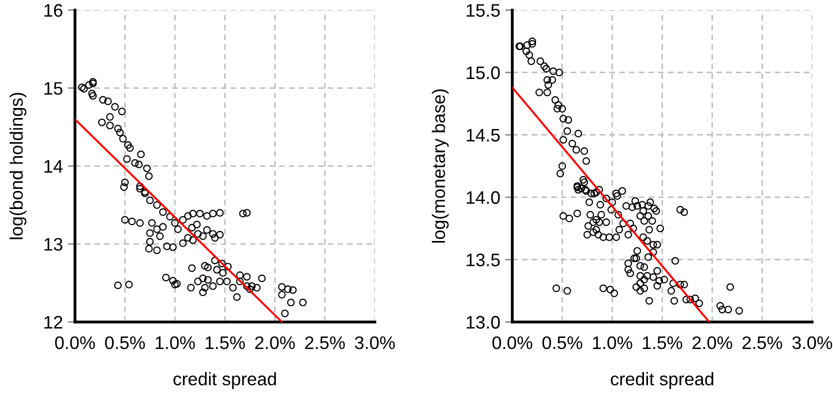  Describe the element at coordinates (483, 260) in the screenshot. I see `y-tick-label: 13.5` at that location.